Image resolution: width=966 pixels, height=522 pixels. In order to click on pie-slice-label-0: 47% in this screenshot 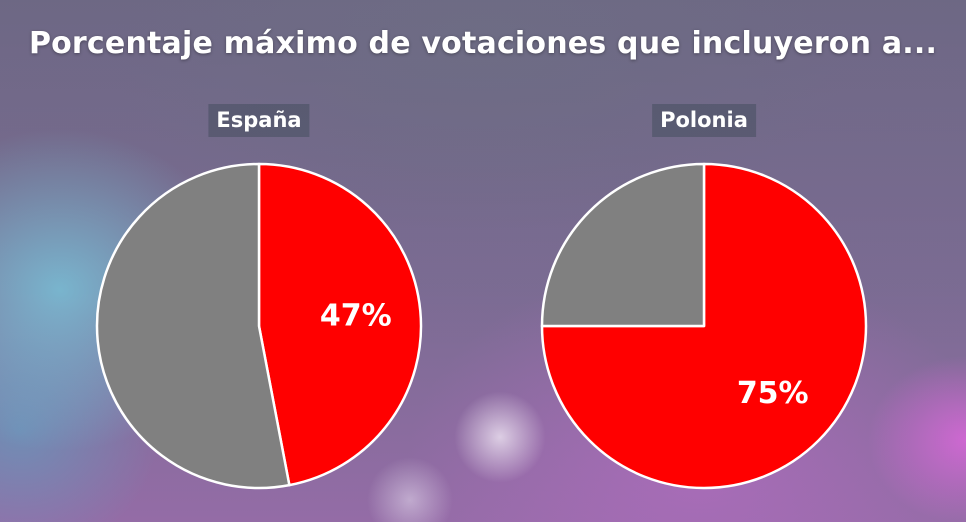, I will do `click(356, 315)`.